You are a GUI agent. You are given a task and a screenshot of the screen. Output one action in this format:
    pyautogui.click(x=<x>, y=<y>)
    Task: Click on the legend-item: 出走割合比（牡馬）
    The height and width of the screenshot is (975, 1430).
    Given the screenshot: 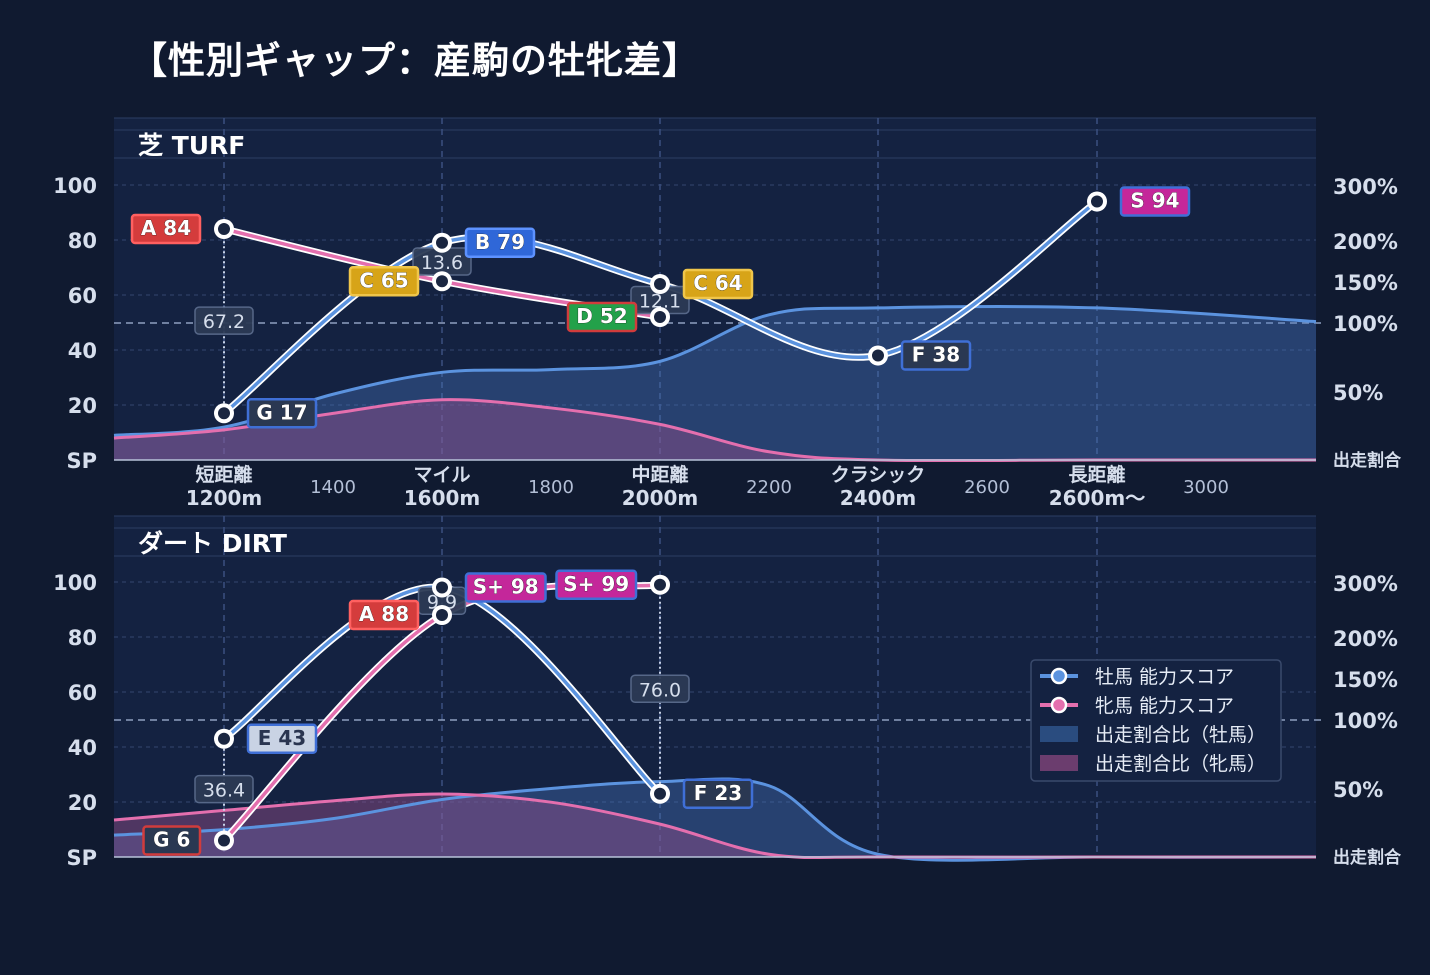 What is the action you would take?
    pyautogui.click(x=1153, y=735)
    